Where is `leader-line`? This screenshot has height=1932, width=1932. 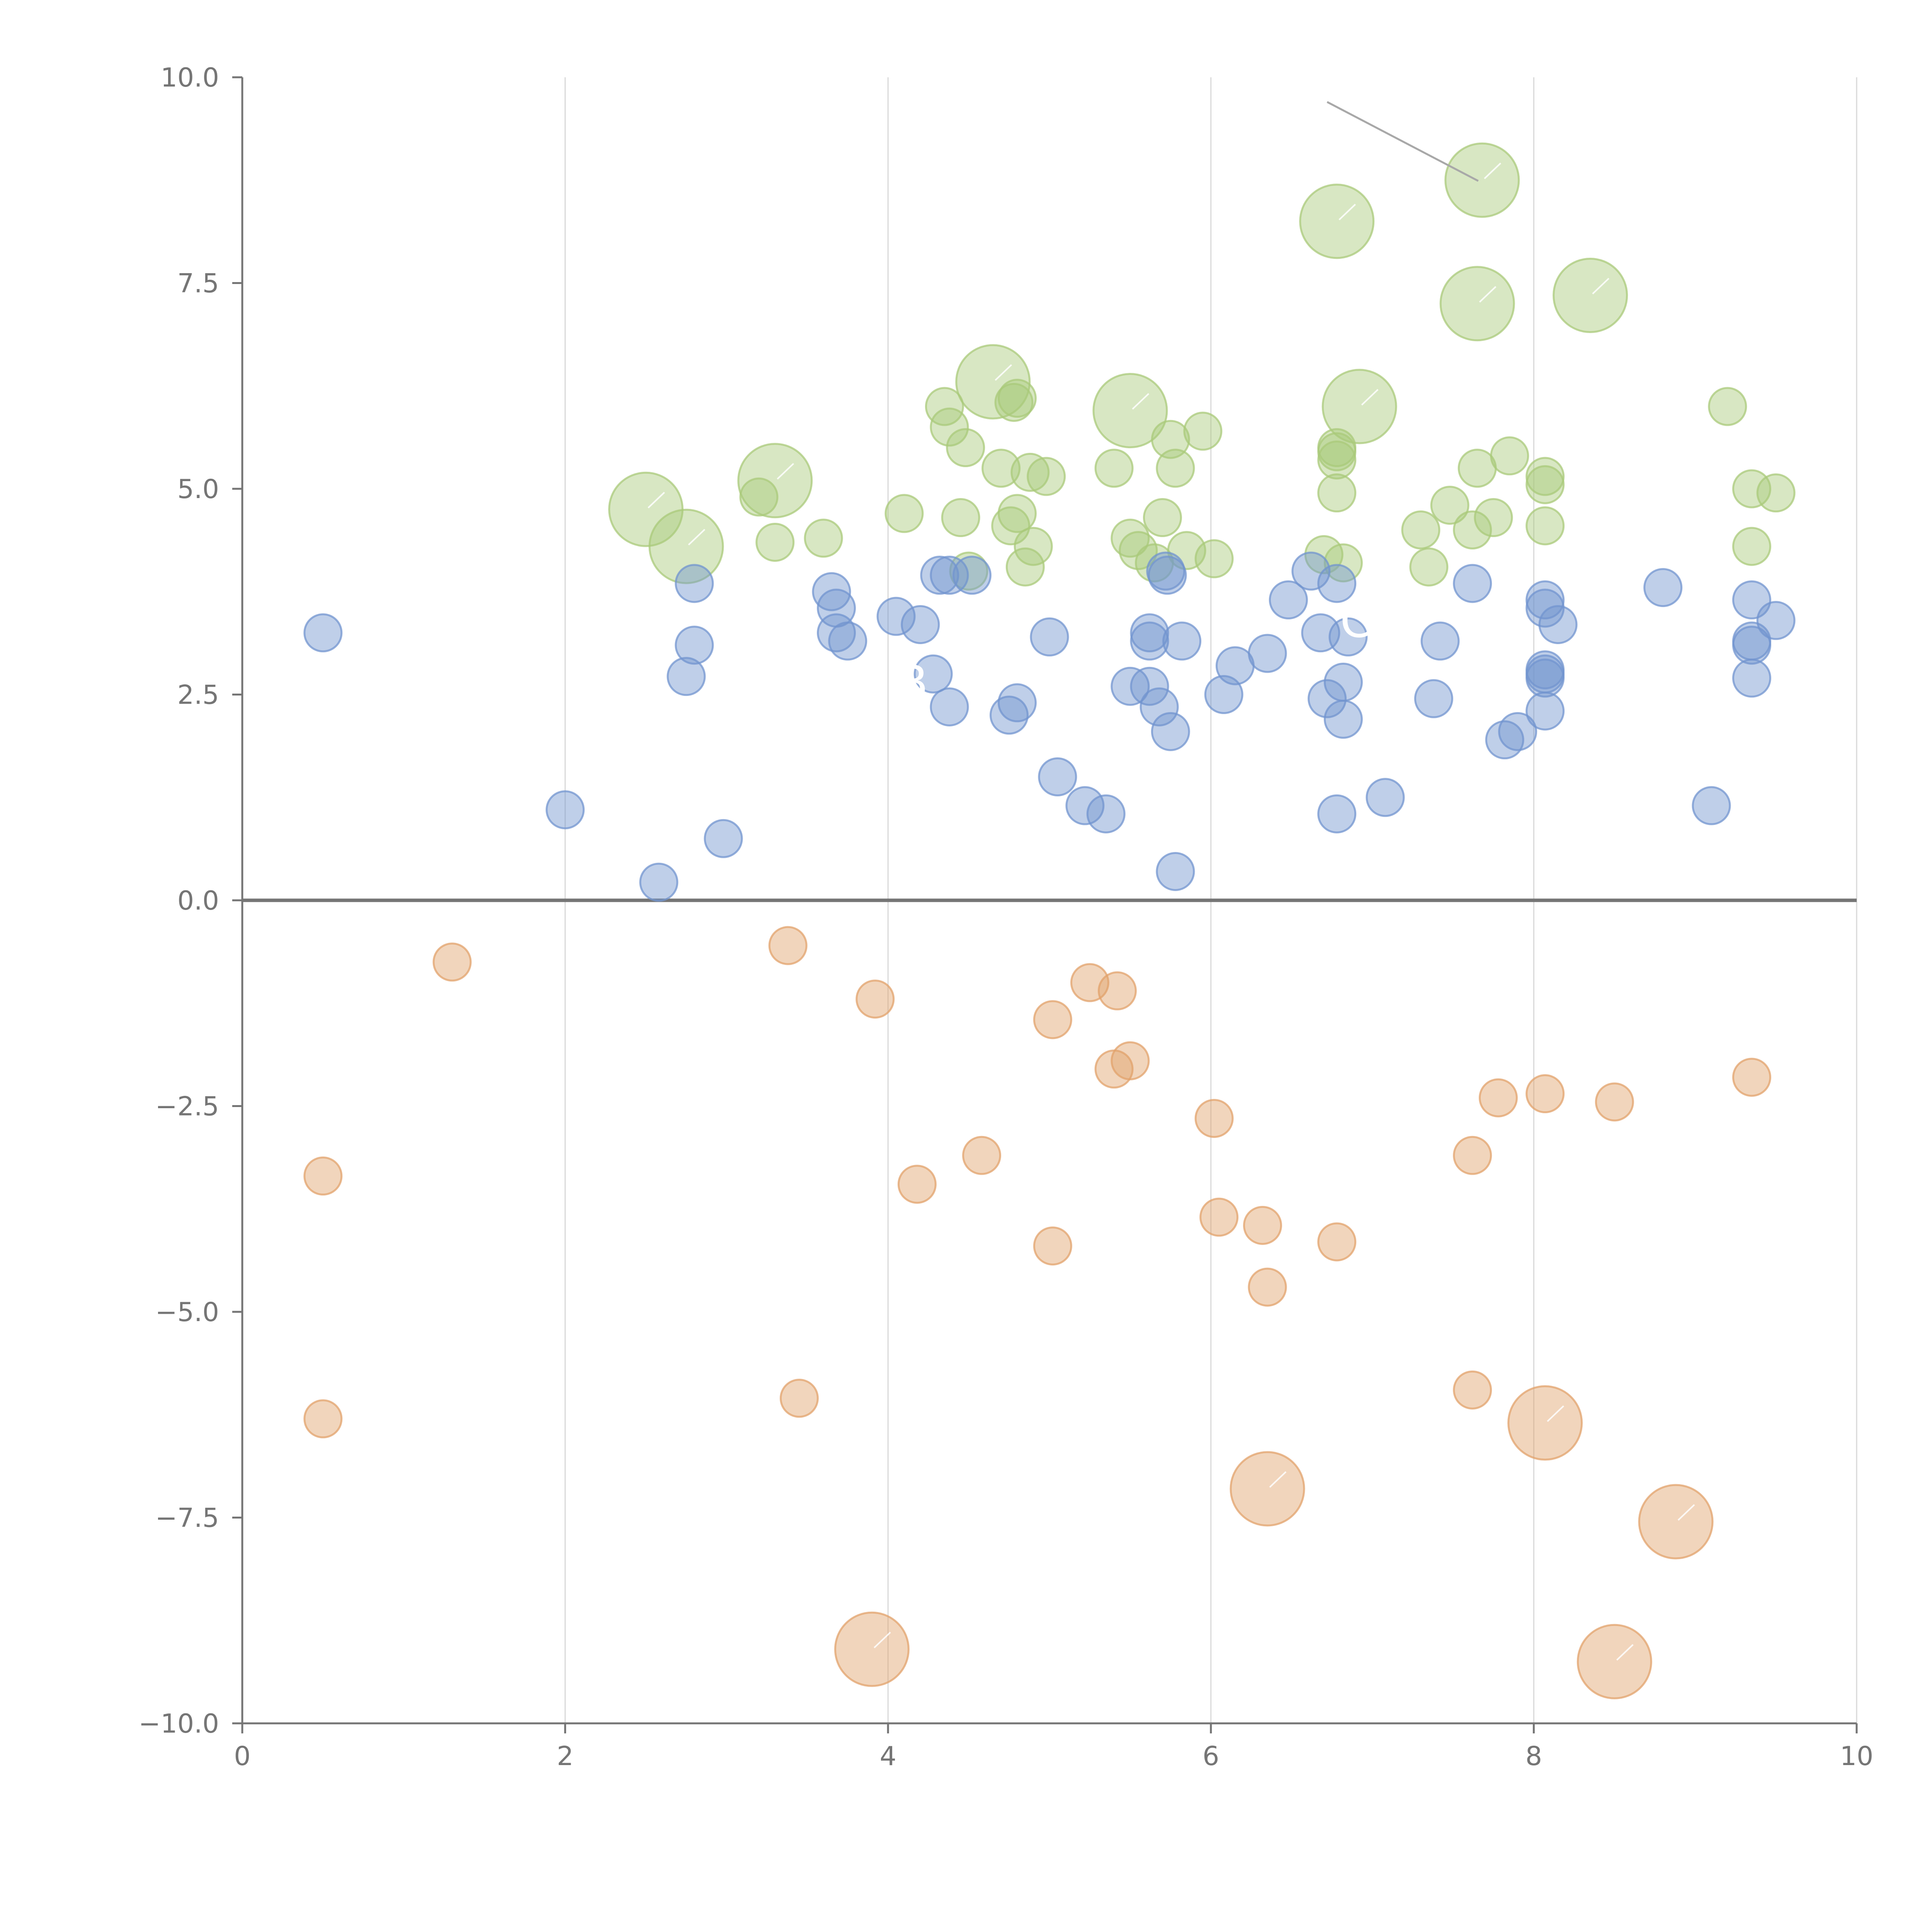 leader-line is located at coordinates (1403, 142).